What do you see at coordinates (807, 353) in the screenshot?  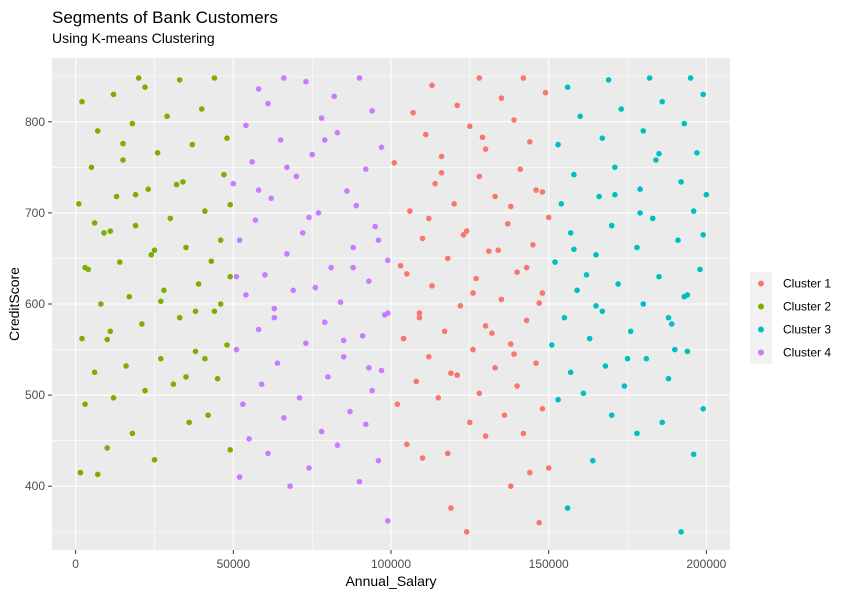 I see `legend-label-cluster-4: Cluster 4` at bounding box center [807, 353].